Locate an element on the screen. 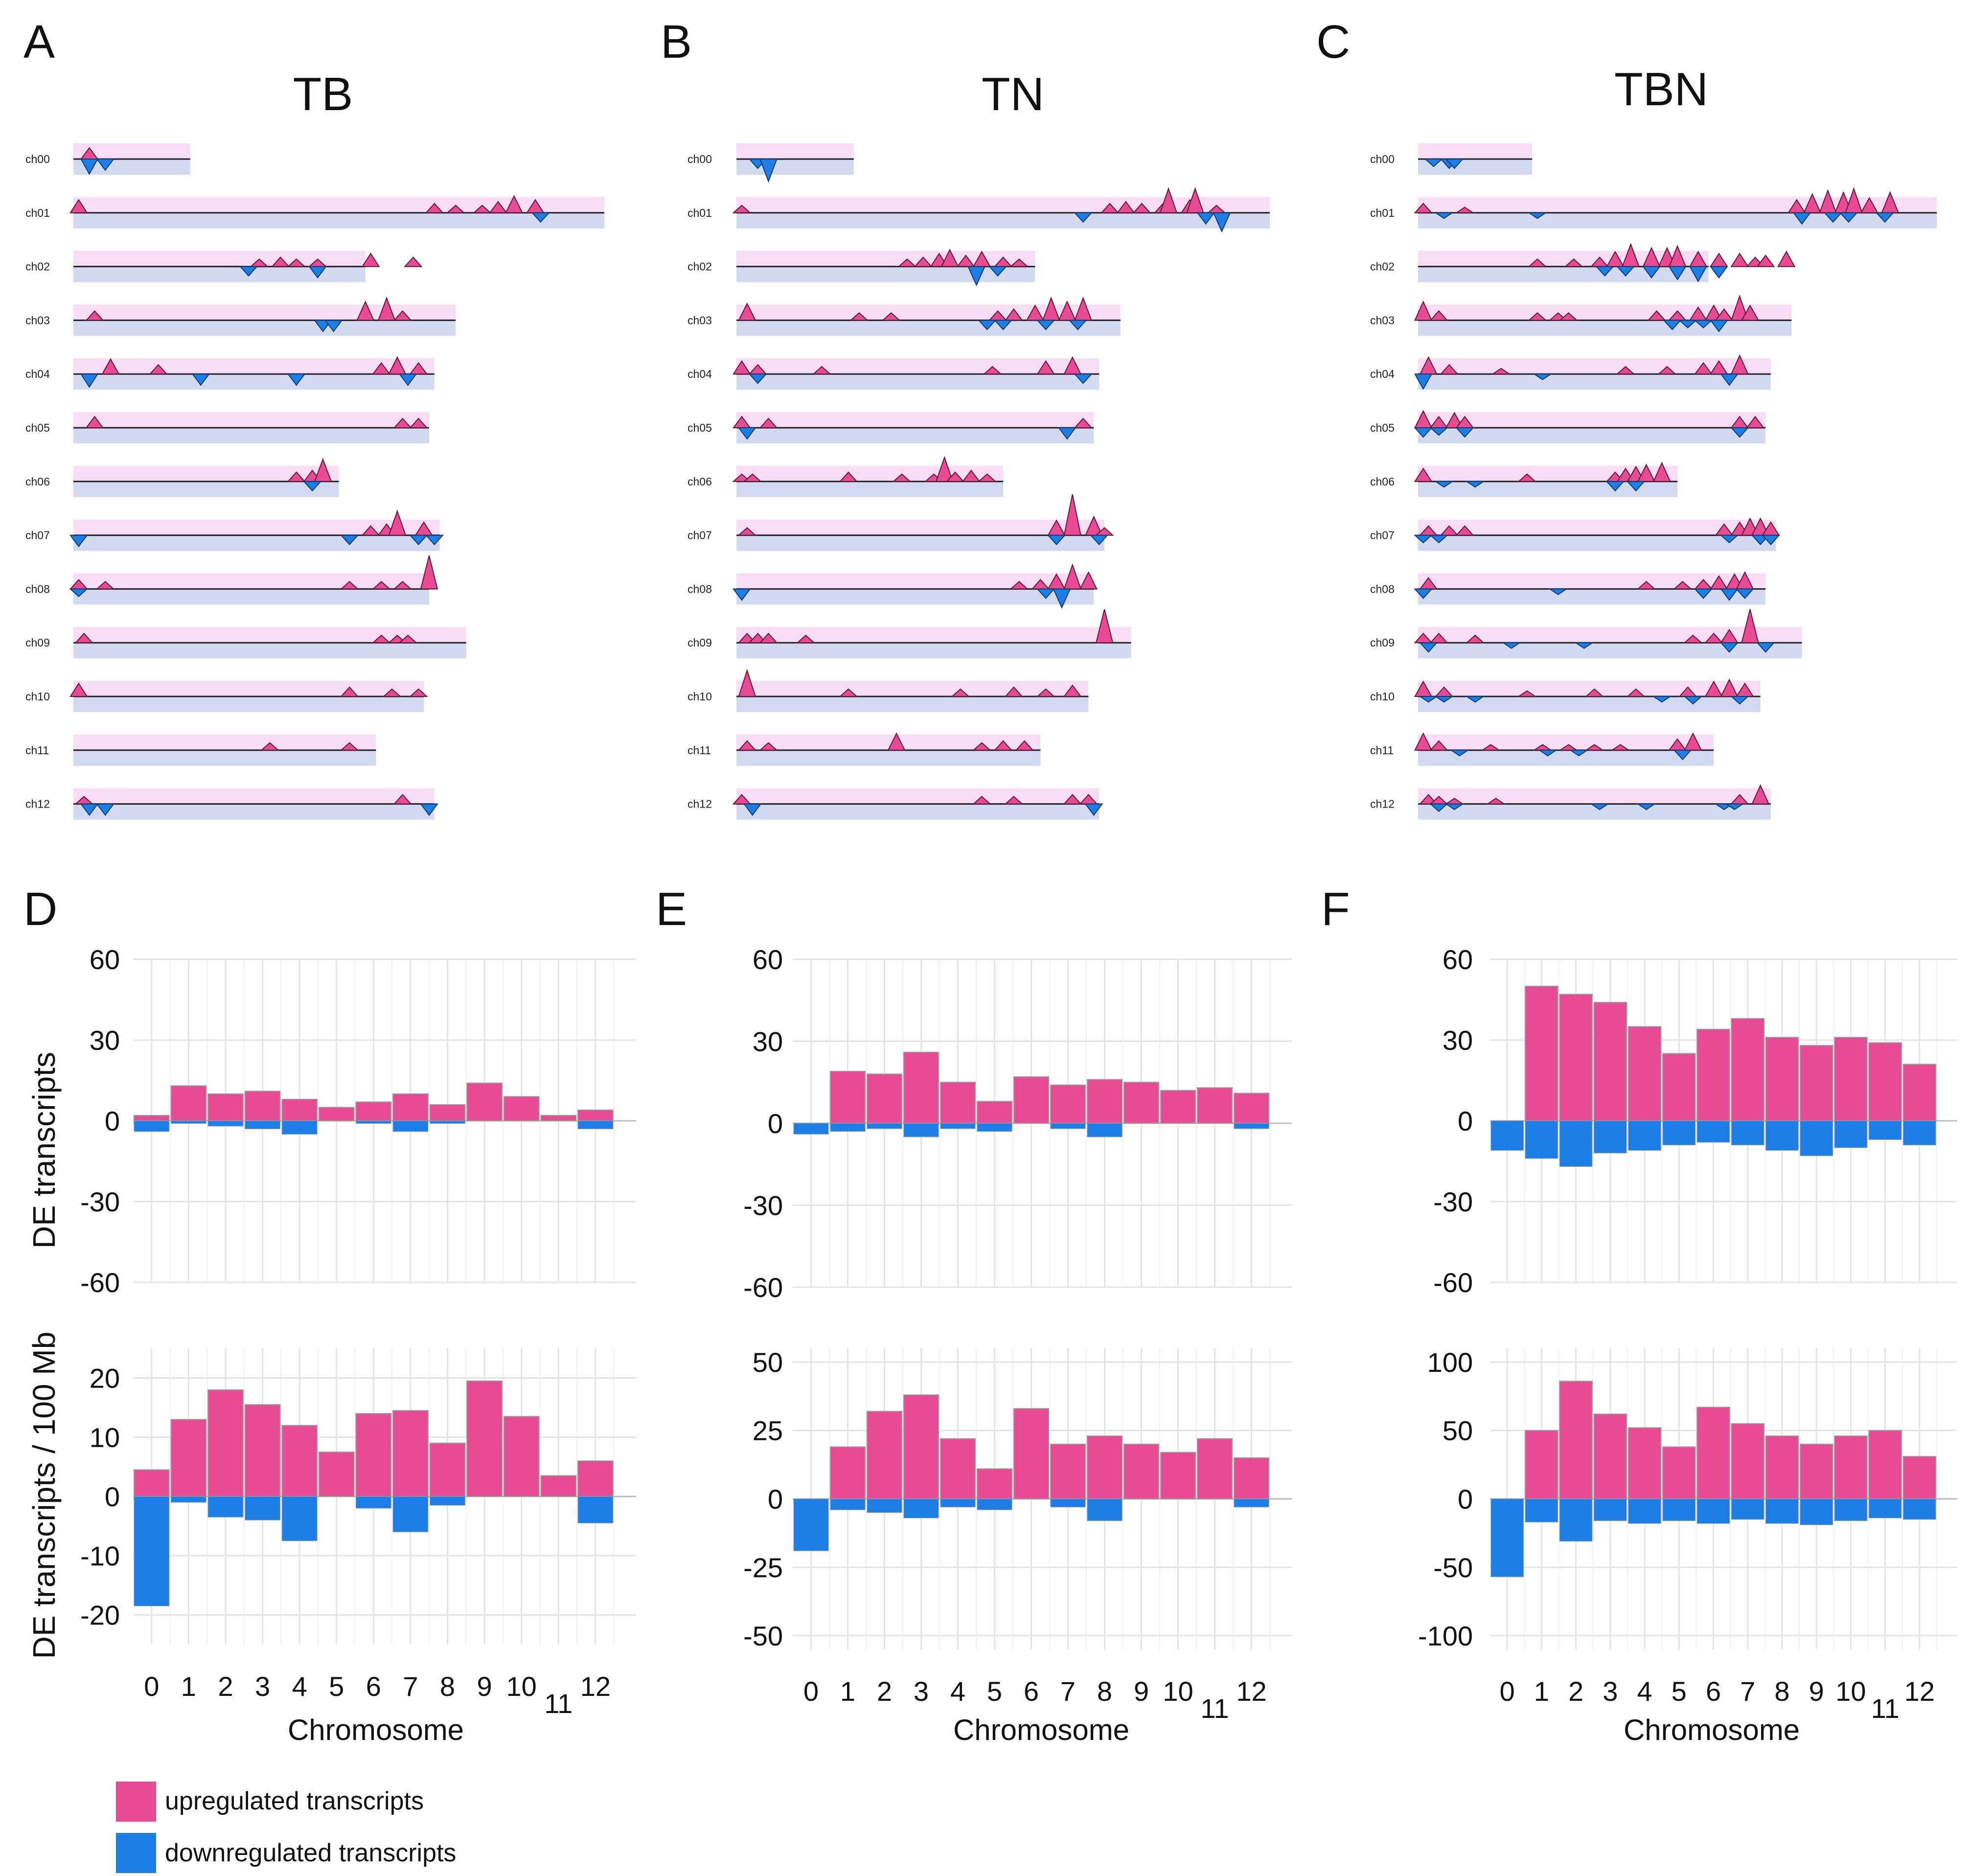 This screenshot has height=1876, width=1972. x-tick-label: 2 is located at coordinates (225, 1686).